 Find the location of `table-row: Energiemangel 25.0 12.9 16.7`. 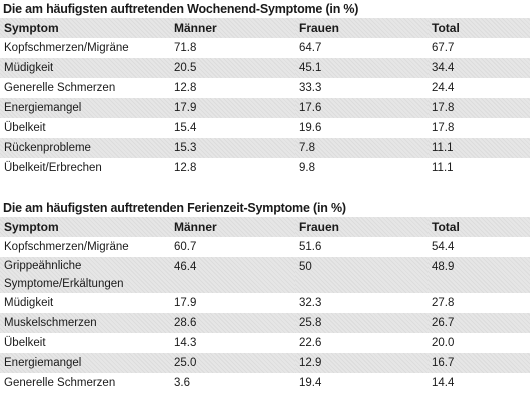

table-row: Energiemangel 25.0 12.9 16.7 is located at coordinates (265, 363).